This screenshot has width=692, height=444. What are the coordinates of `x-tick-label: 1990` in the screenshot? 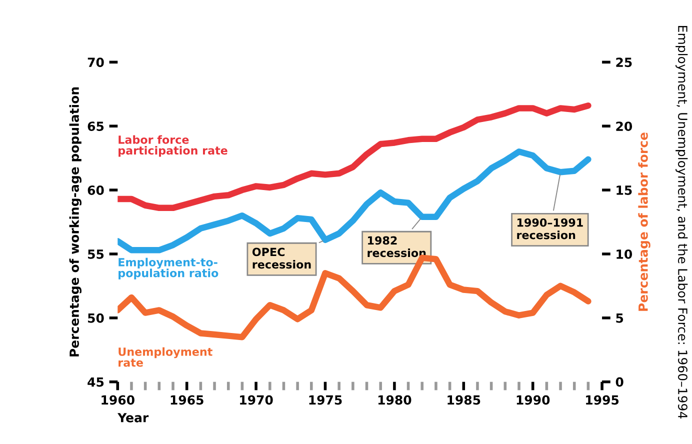 It's located at (533, 400).